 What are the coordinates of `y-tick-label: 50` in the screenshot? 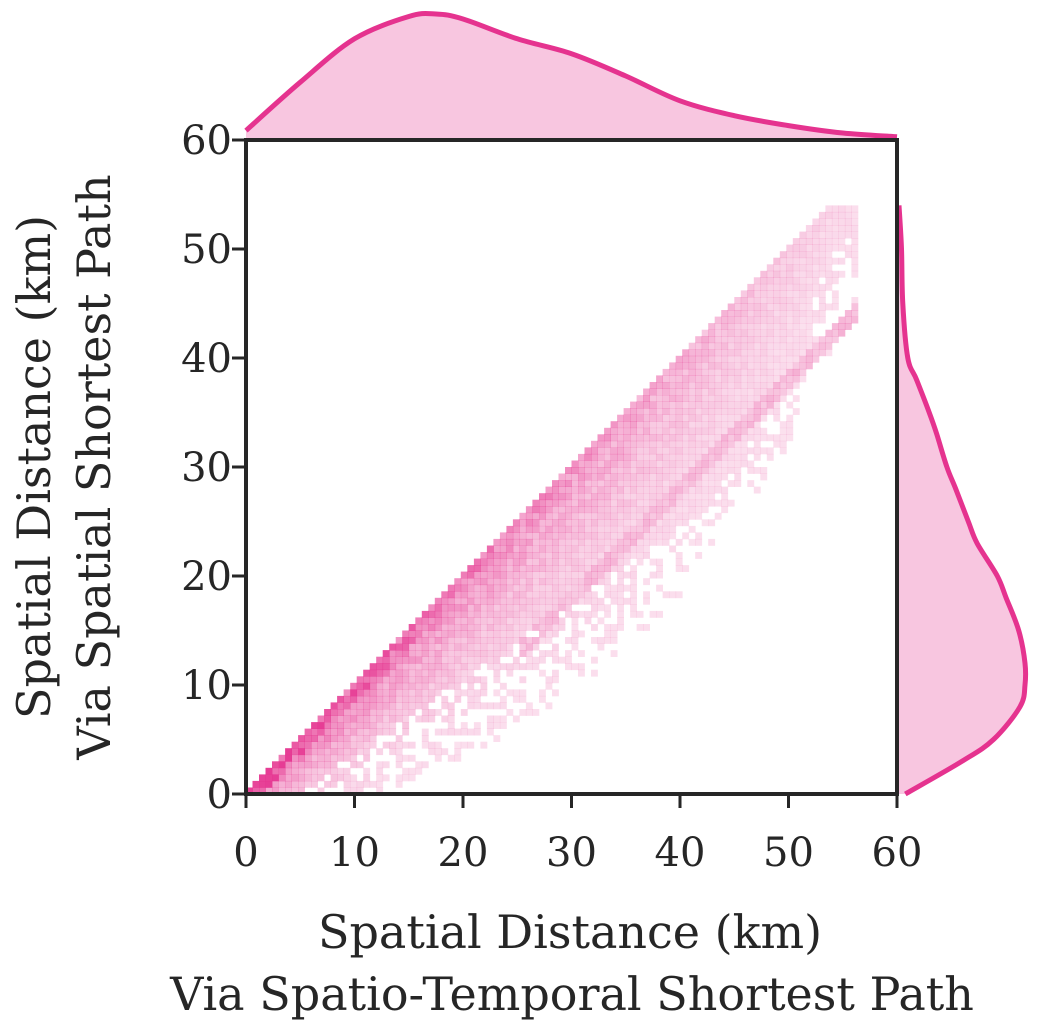 It's located at (206, 250).